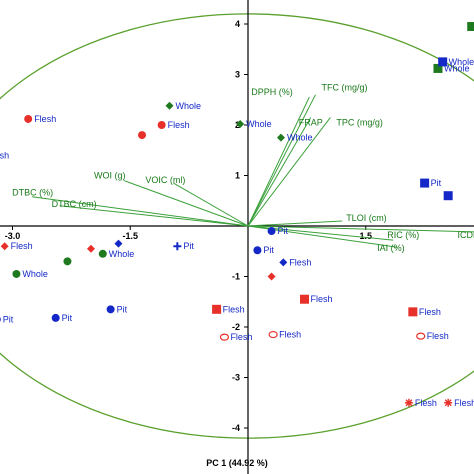 The image size is (474, 474). Describe the element at coordinates (272, 92) in the screenshot. I see `loading-label: DPPH (%)` at that location.